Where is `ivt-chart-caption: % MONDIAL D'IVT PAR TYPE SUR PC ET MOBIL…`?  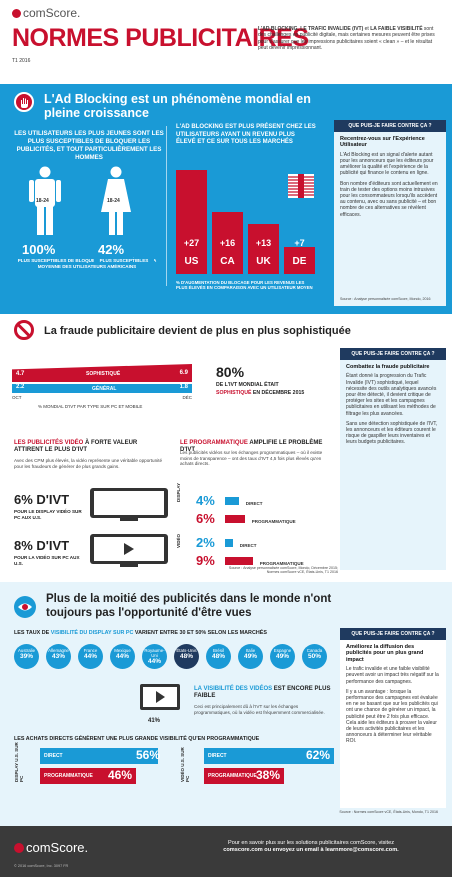 ivt-chart-caption: % MONDIAL D'IVT PAR TYPE SUR PC ET MOBIL… is located at coordinates (90, 406).